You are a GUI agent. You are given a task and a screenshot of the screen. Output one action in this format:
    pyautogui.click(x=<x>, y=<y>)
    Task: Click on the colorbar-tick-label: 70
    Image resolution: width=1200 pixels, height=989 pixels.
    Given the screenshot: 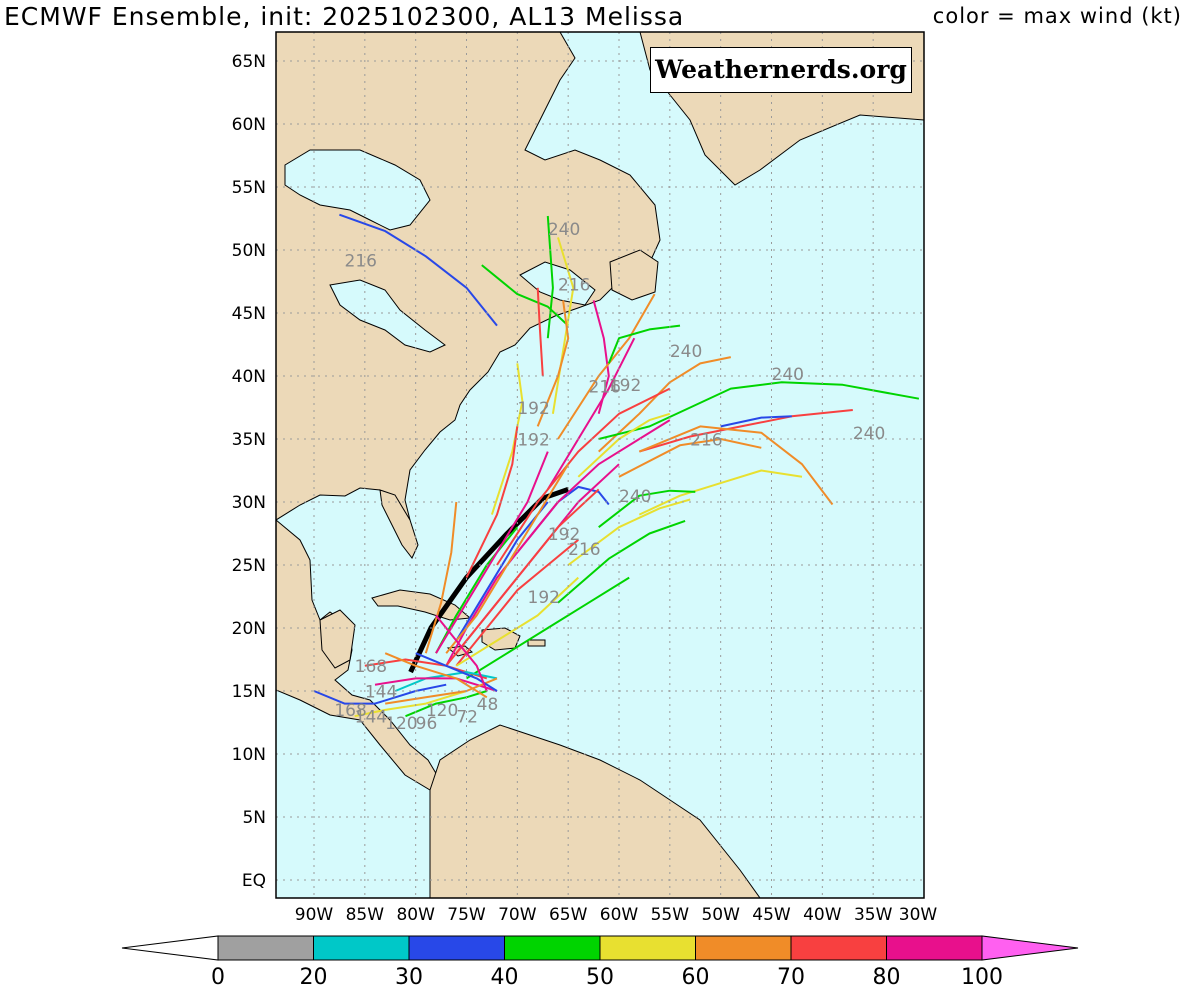 What is the action you would take?
    pyautogui.click(x=791, y=977)
    